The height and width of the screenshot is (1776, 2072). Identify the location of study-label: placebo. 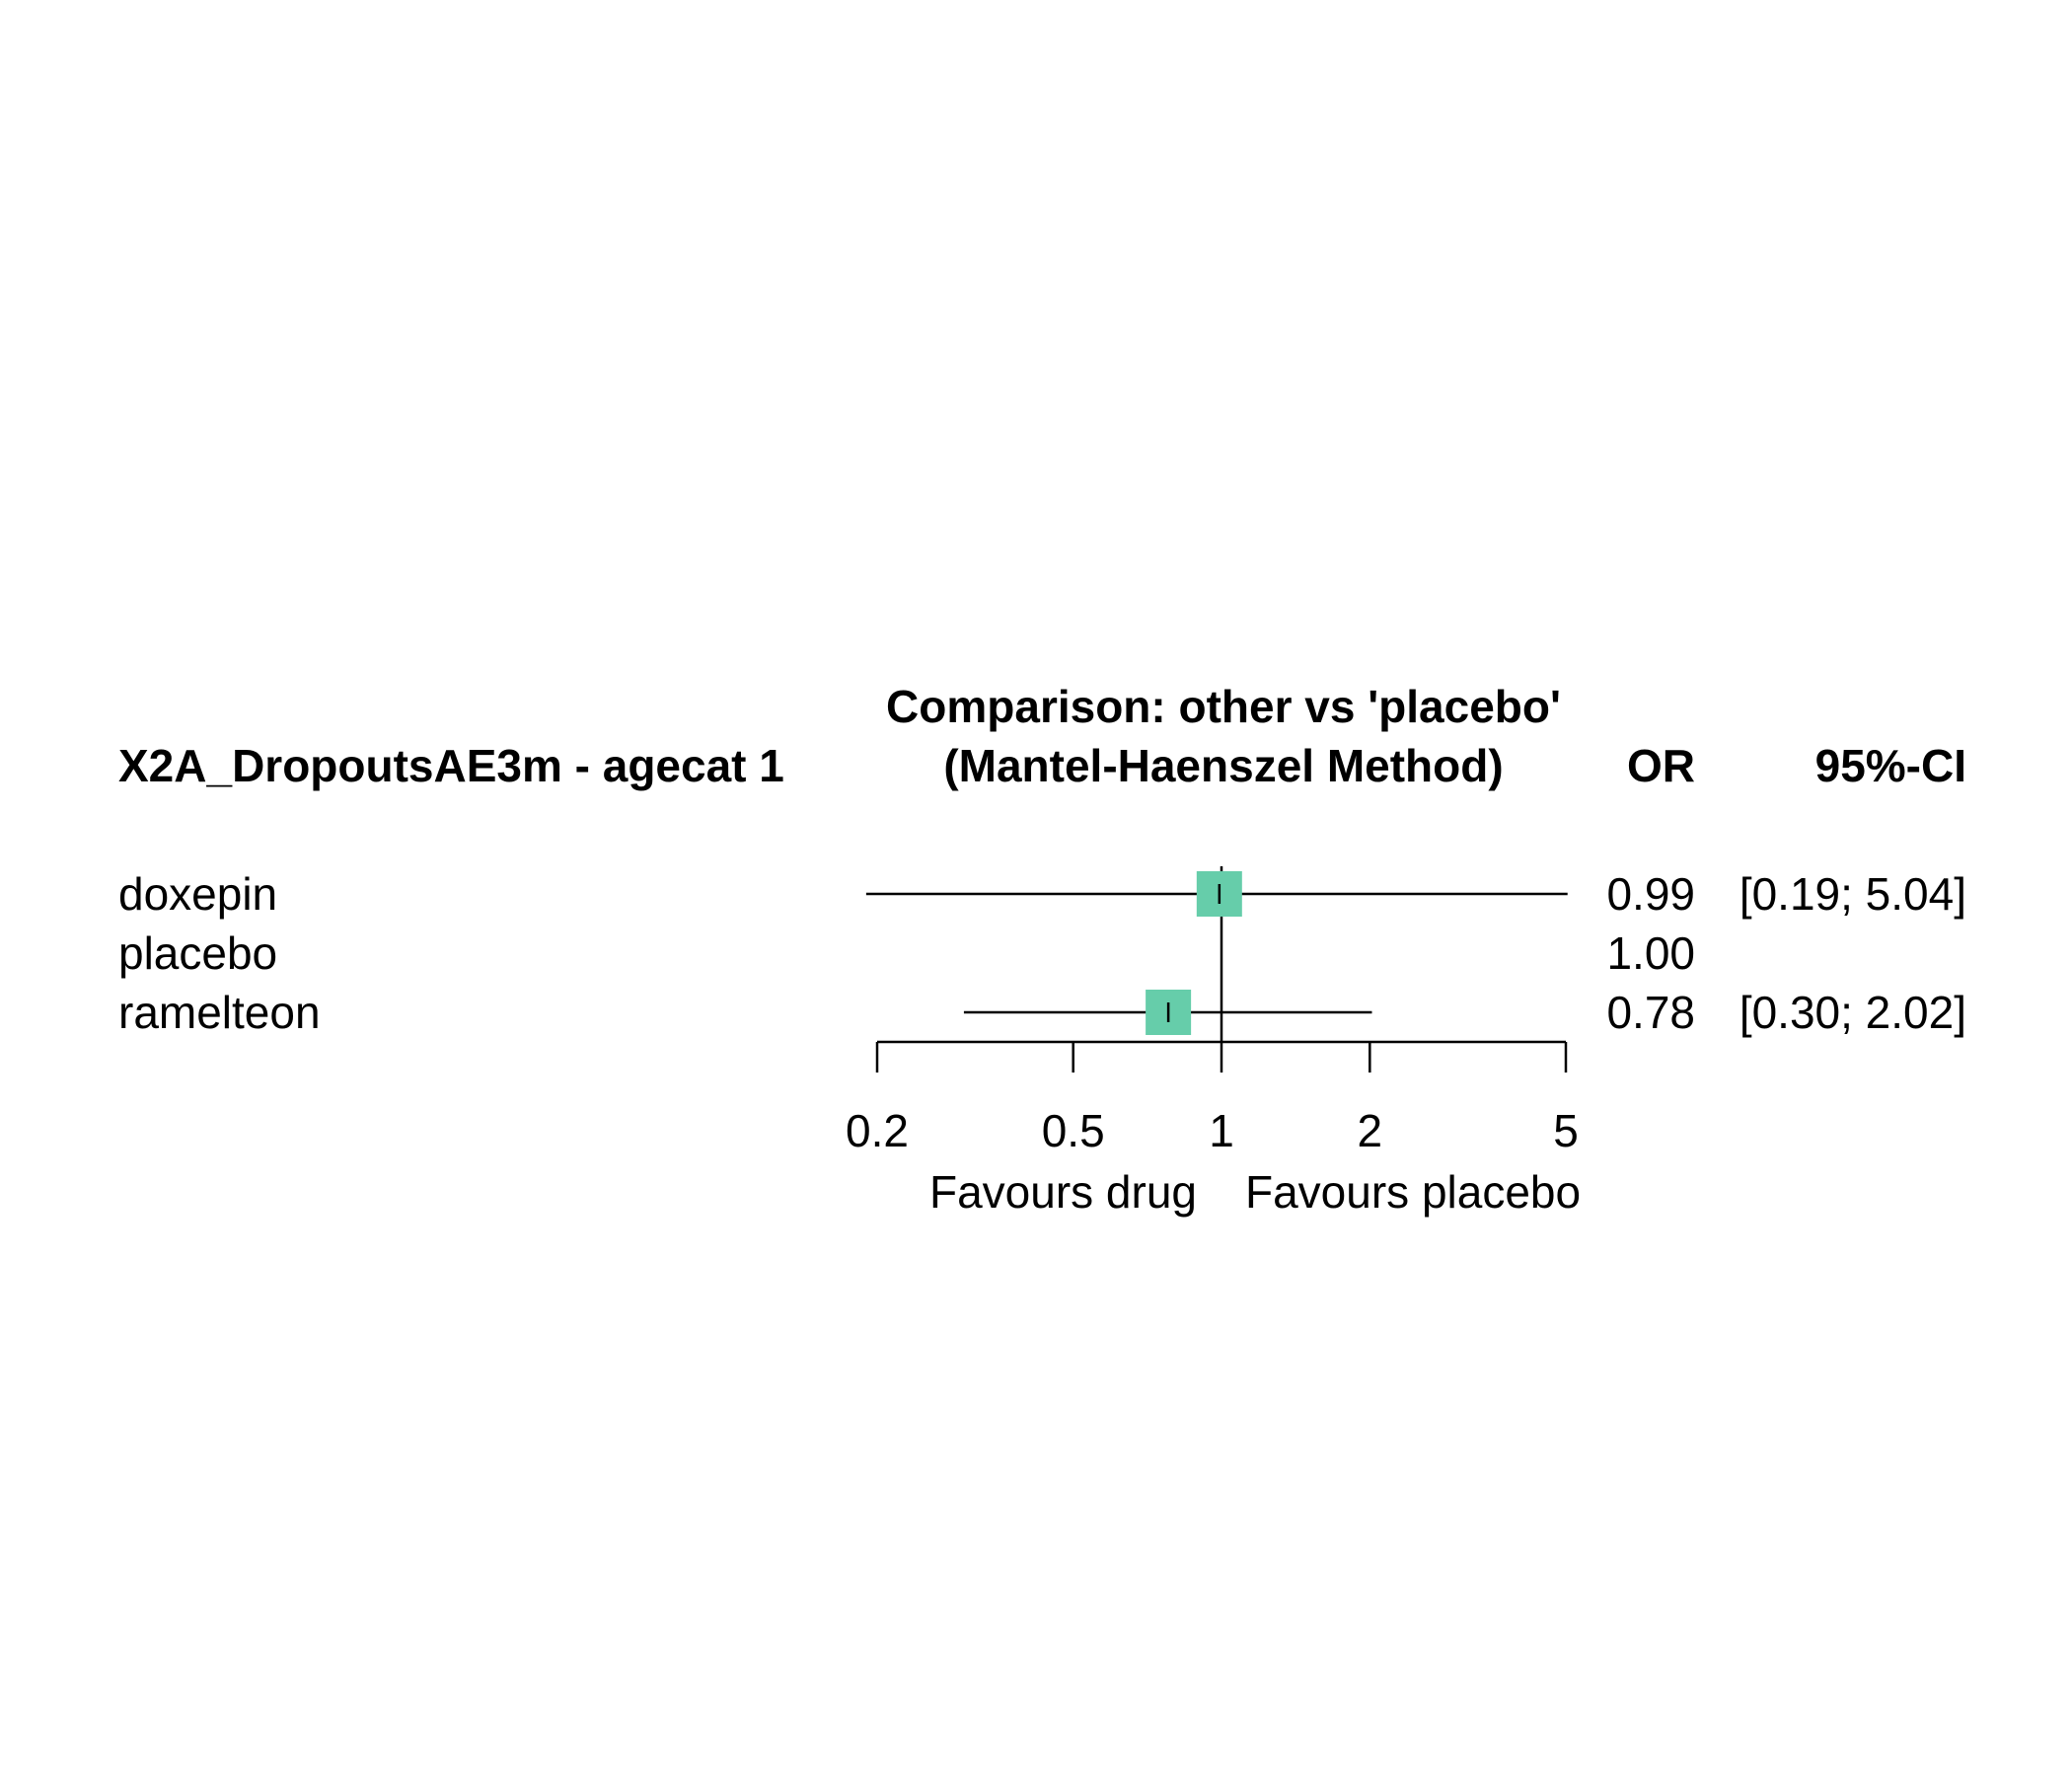
(198, 953).